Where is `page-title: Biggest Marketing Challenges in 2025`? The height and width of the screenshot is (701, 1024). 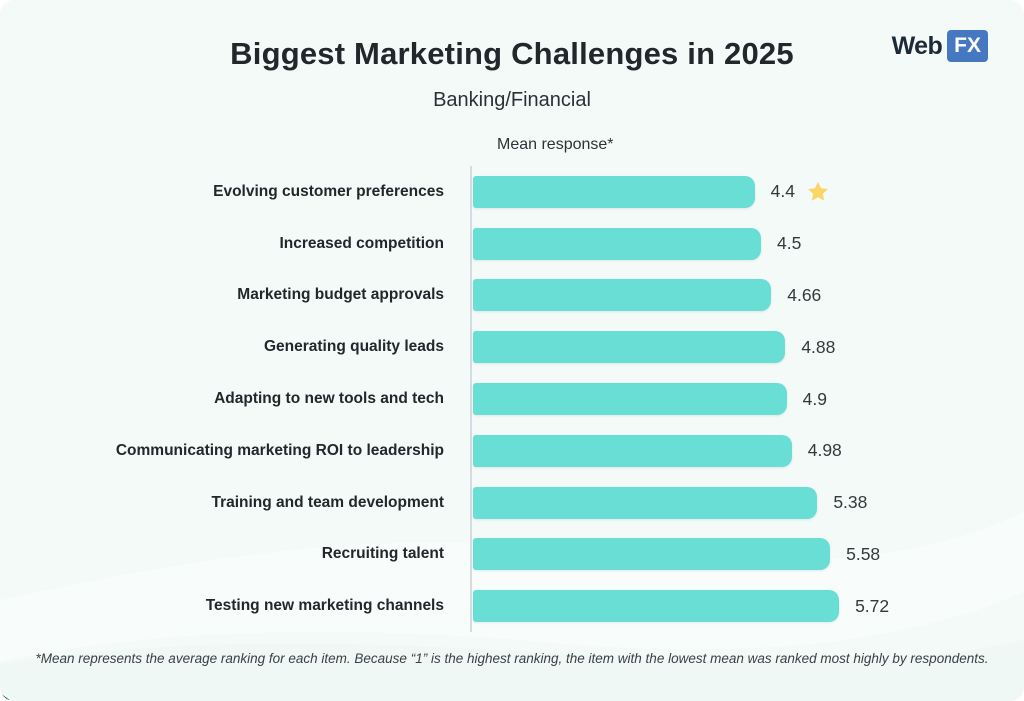 page-title: Biggest Marketing Challenges in 2025 is located at coordinates (512, 53).